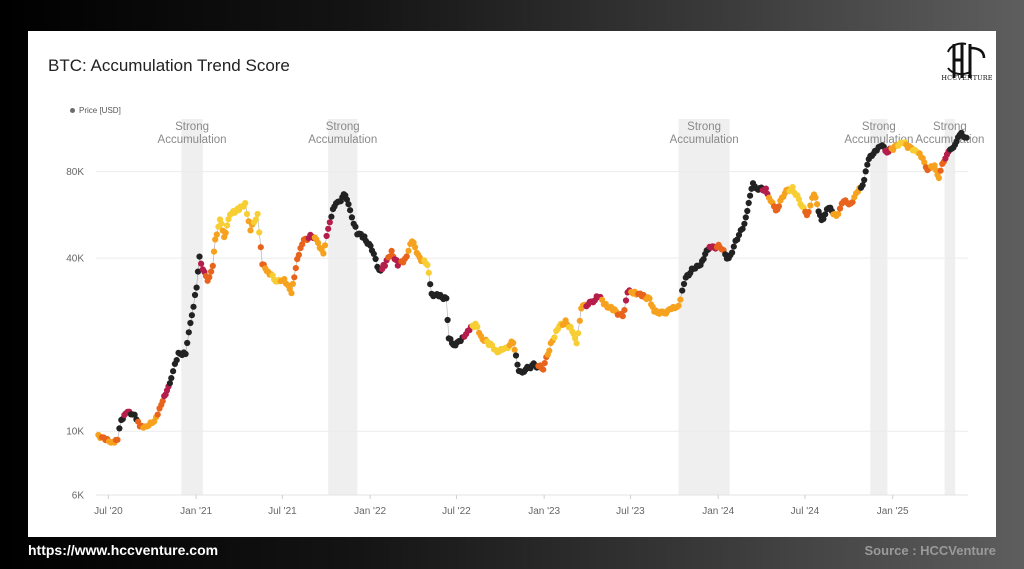  I want to click on legend-dot-icon, so click(72, 110).